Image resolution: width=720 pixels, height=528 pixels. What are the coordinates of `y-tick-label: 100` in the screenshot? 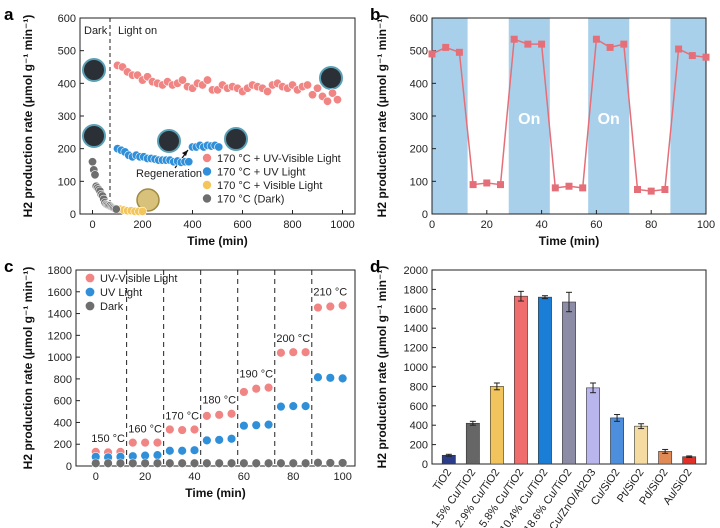 It's located at (67, 182).